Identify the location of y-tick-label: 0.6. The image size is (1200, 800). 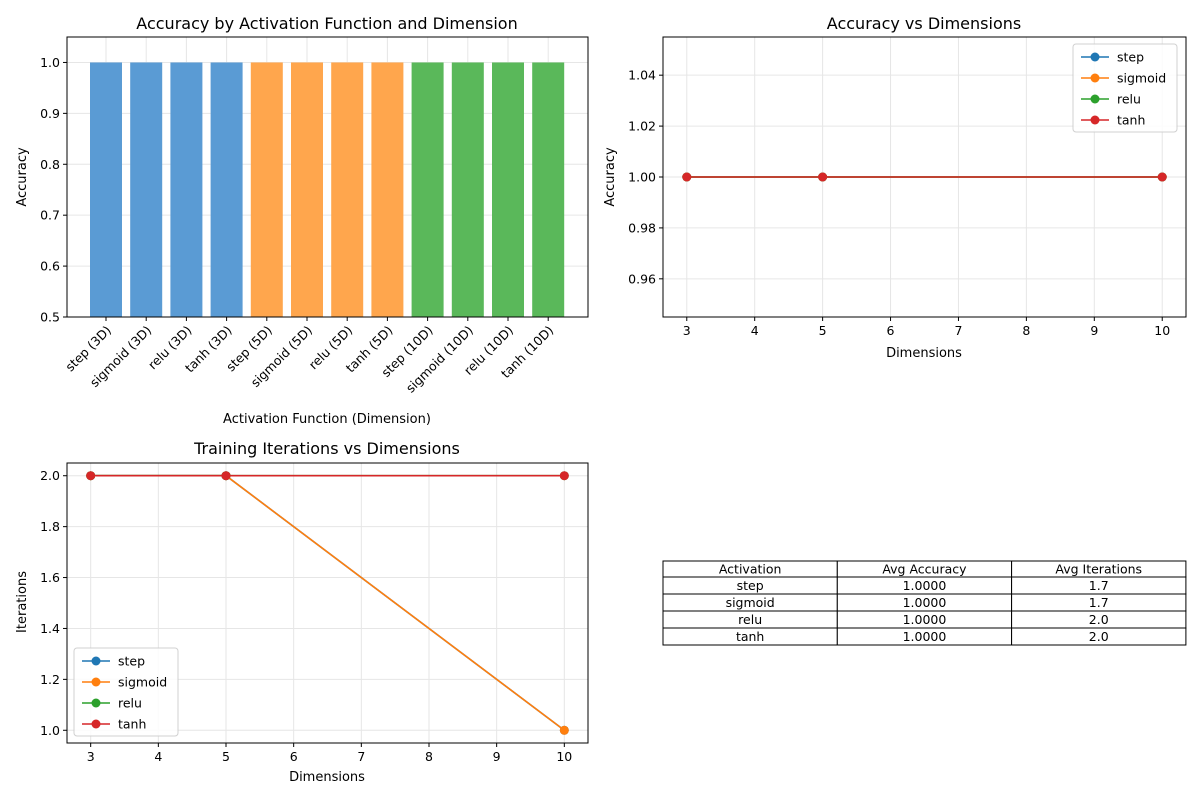
(50, 266).